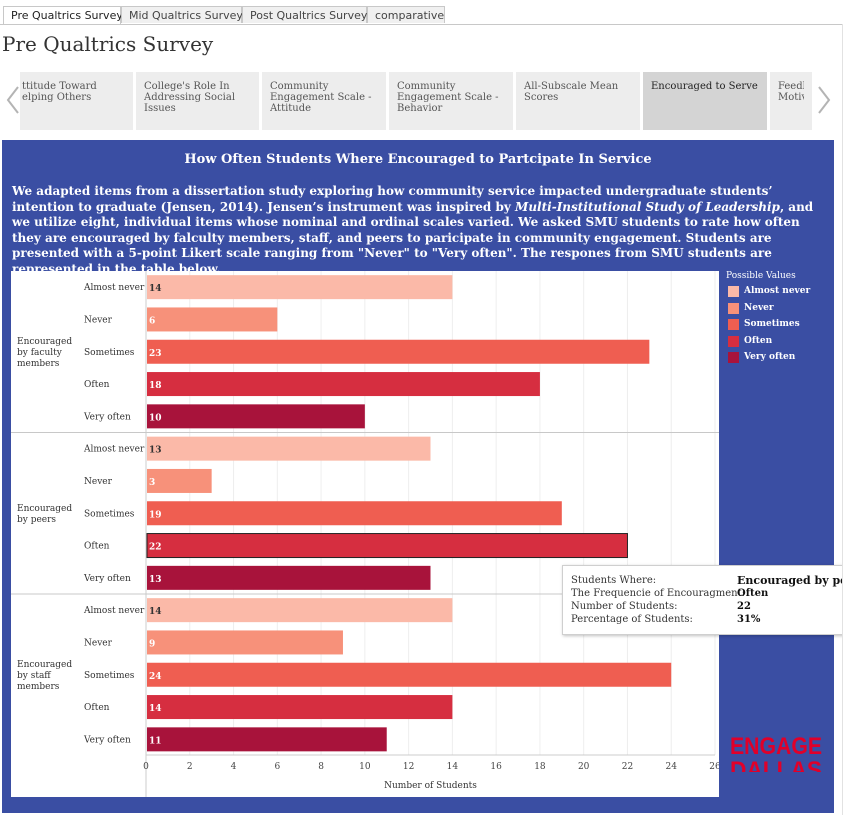  Describe the element at coordinates (778, 326) in the screenshot. I see `legend-item: Sometimes` at that location.